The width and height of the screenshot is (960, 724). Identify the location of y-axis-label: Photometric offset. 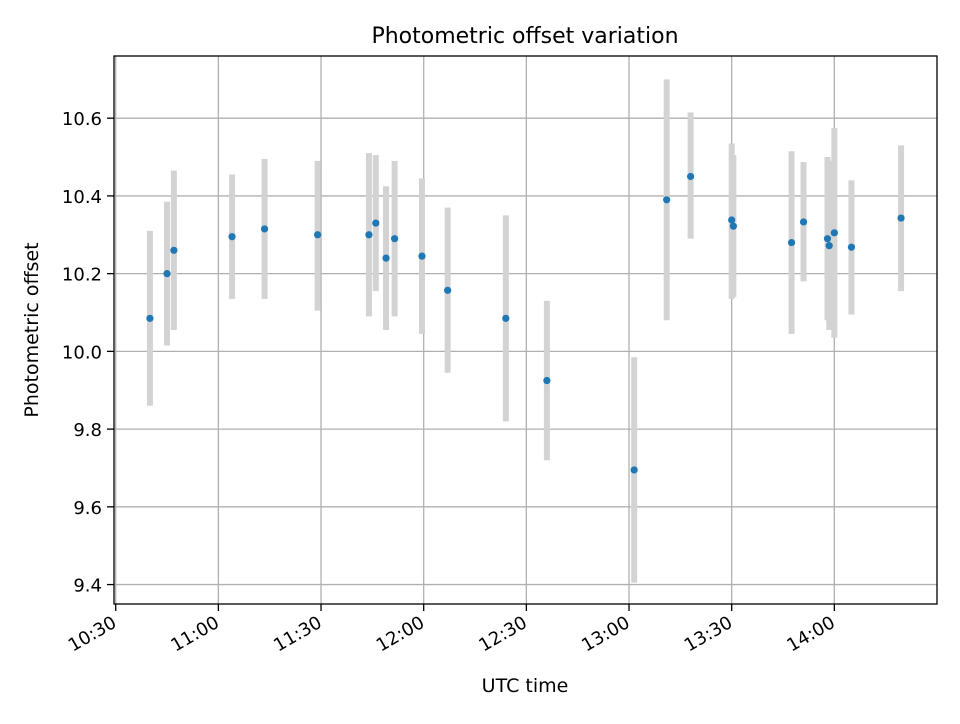
(32, 329).